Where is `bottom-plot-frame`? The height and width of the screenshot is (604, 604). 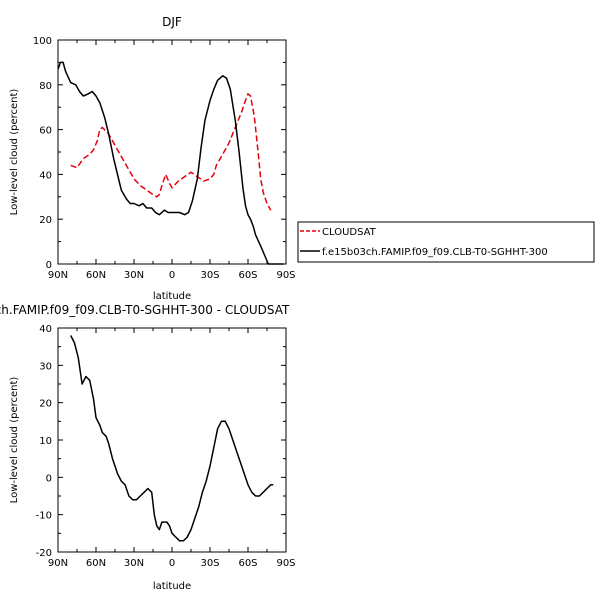
bottom-plot-frame is located at coordinates (172, 440).